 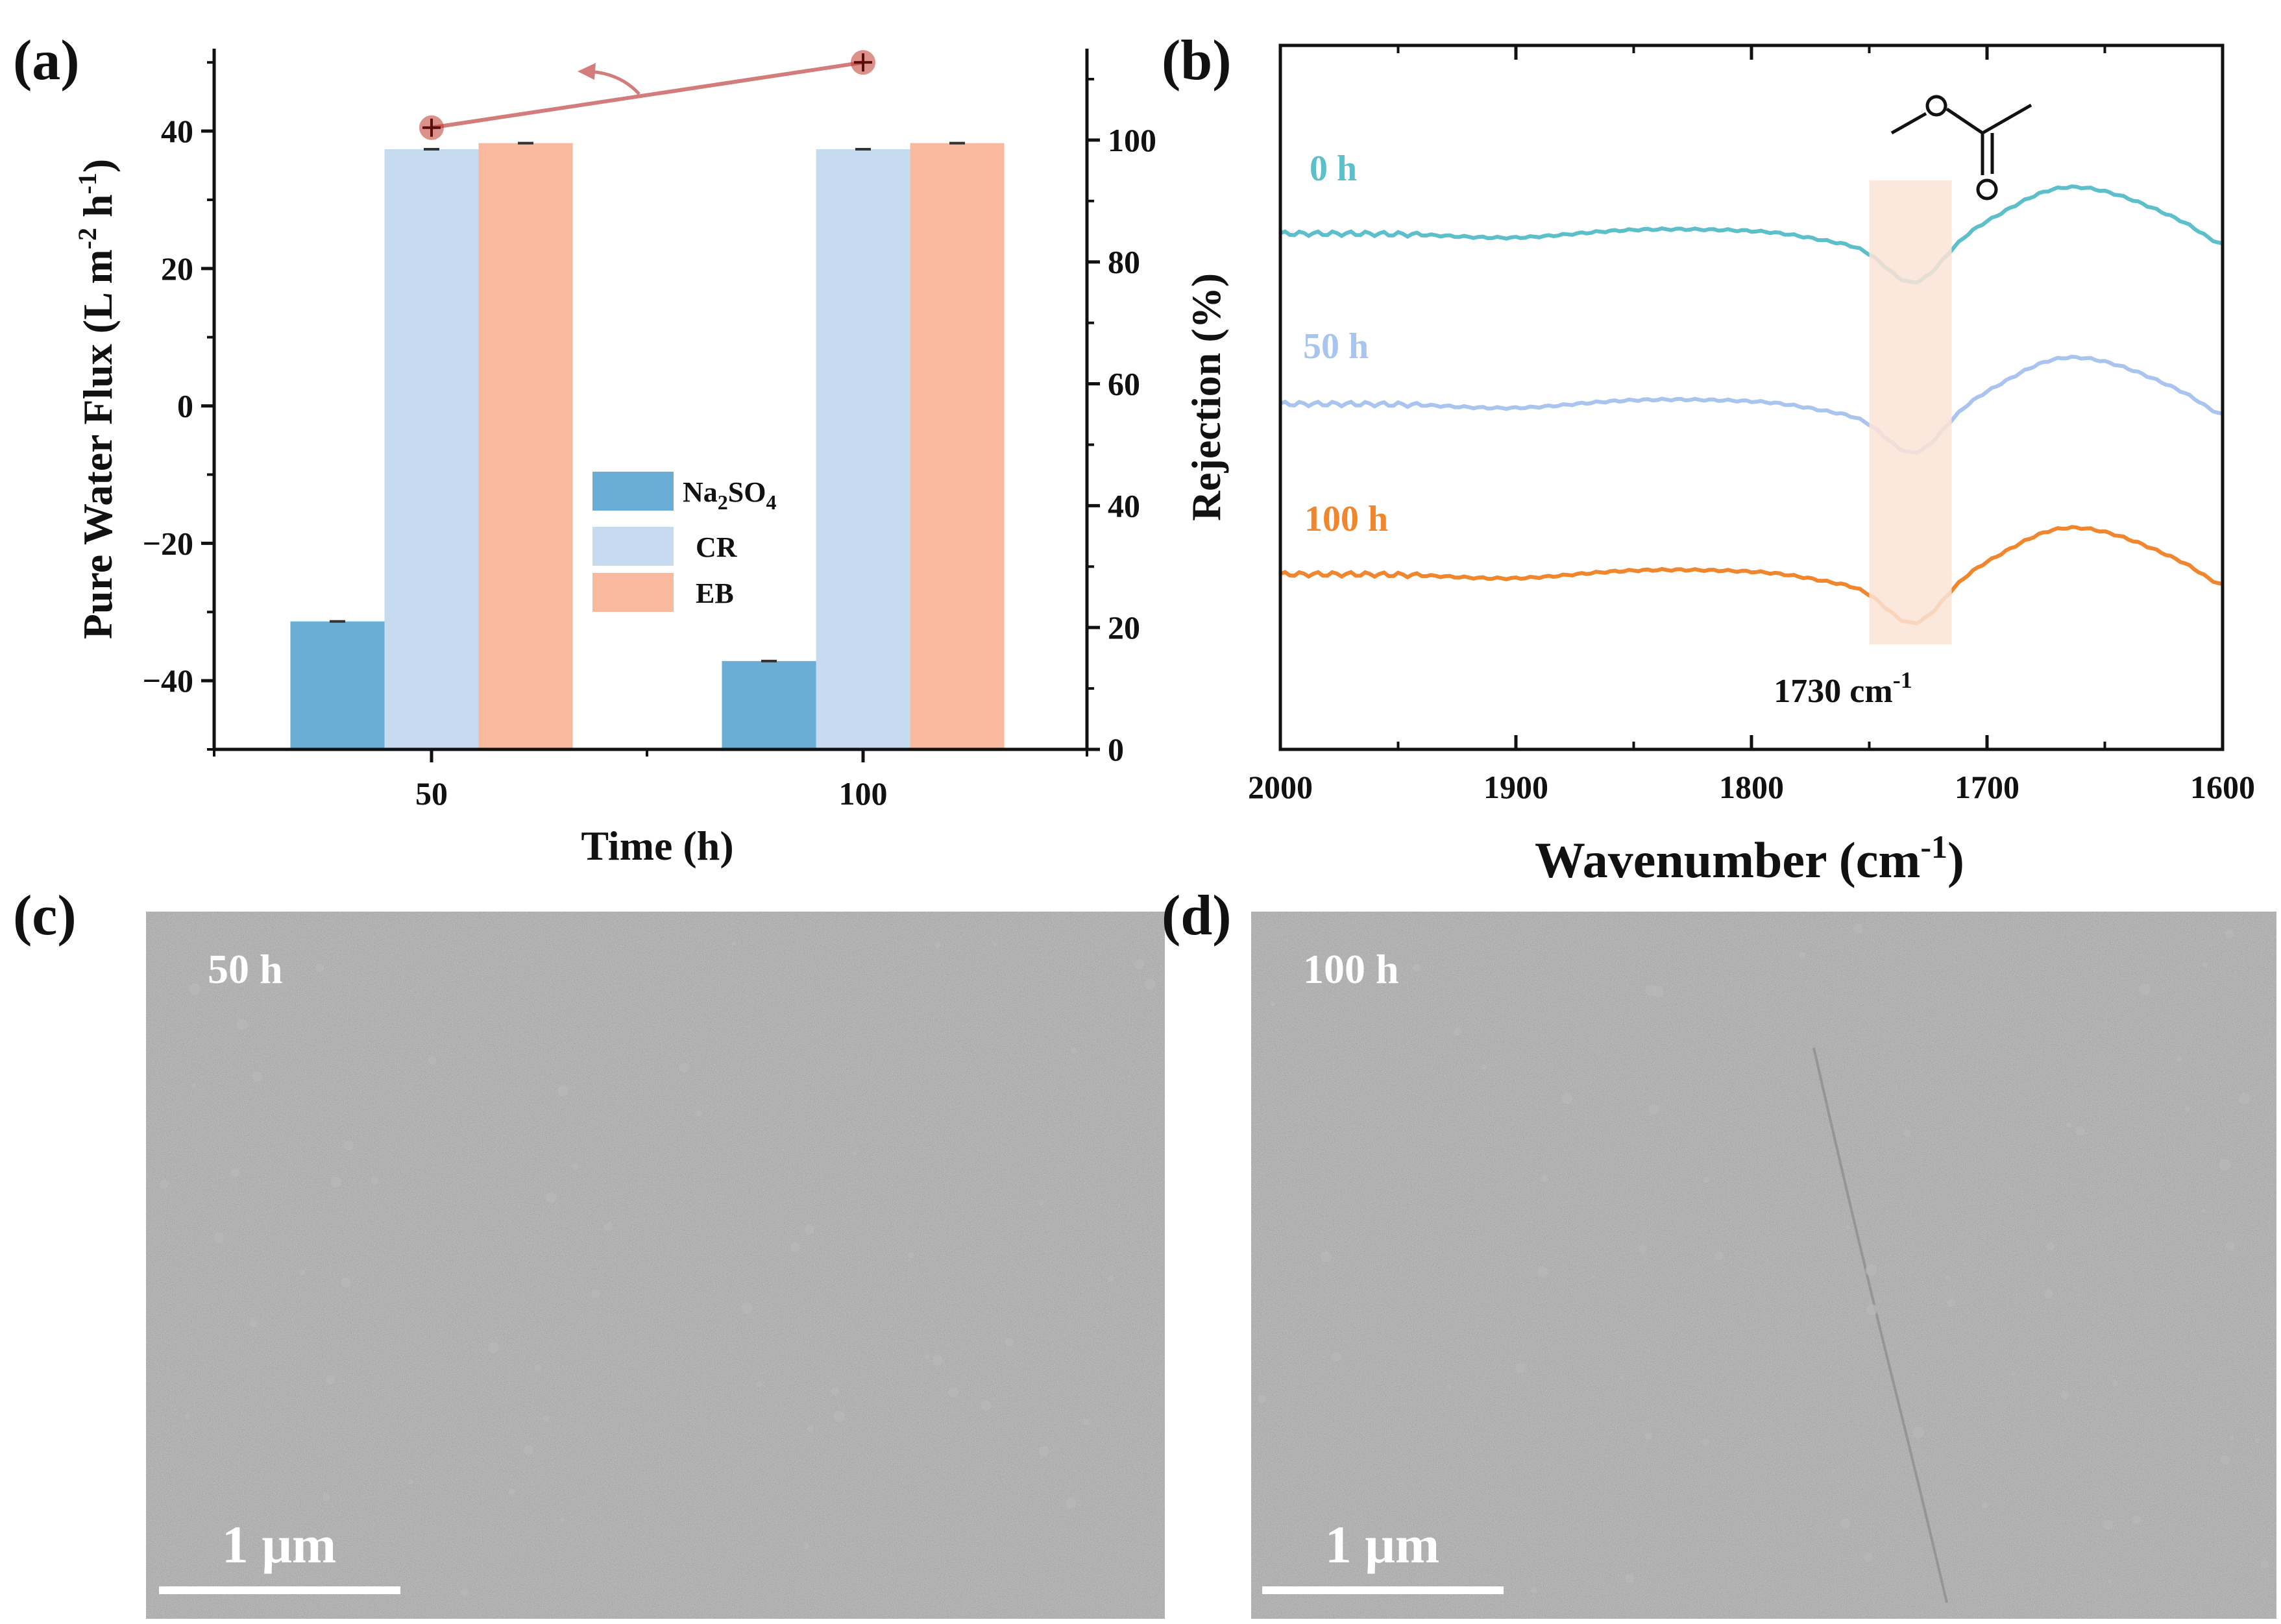 What do you see at coordinates (647, 401) in the screenshot?
I see `error-bars` at bounding box center [647, 401].